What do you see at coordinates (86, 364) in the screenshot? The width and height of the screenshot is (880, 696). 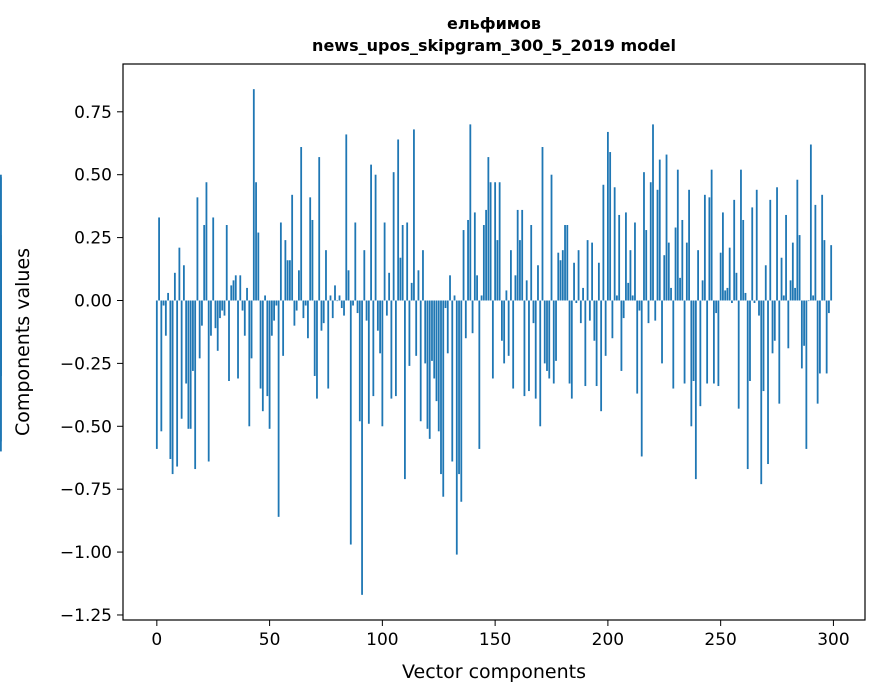 I see `y-tick-label: −0.25` at bounding box center [86, 364].